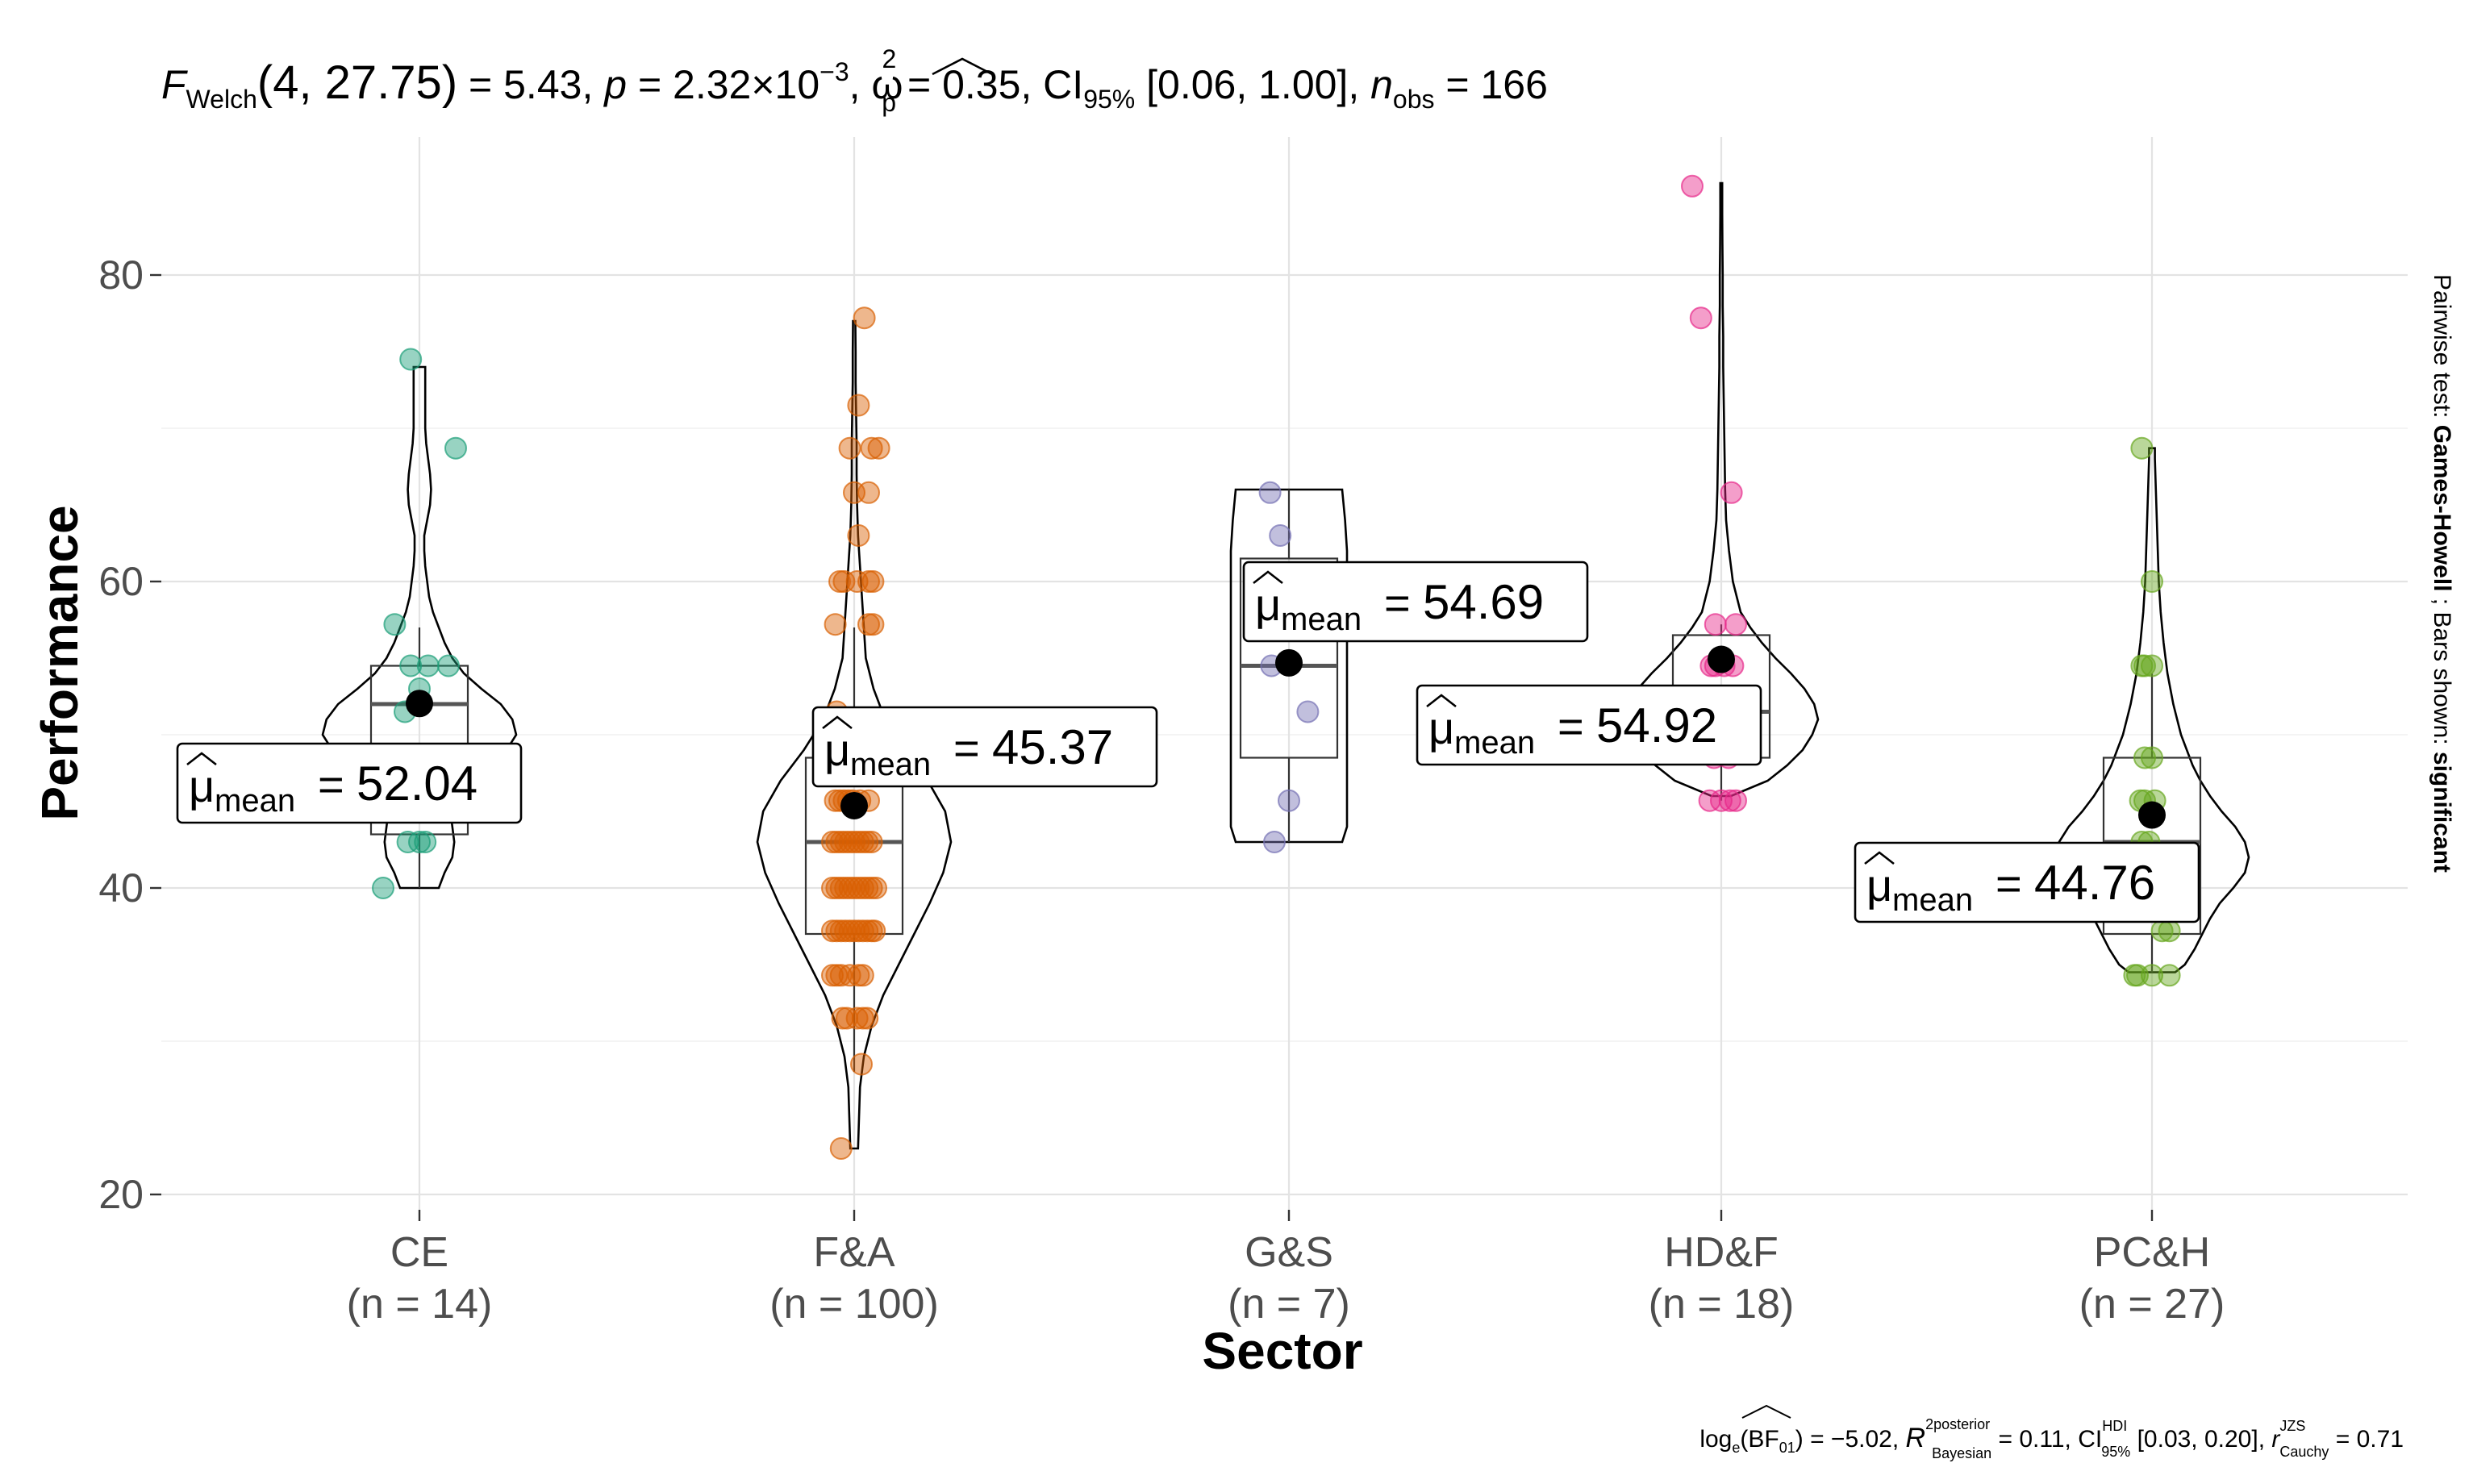  I want to click on x-tick-count: (n = 7), so click(1289, 1305).